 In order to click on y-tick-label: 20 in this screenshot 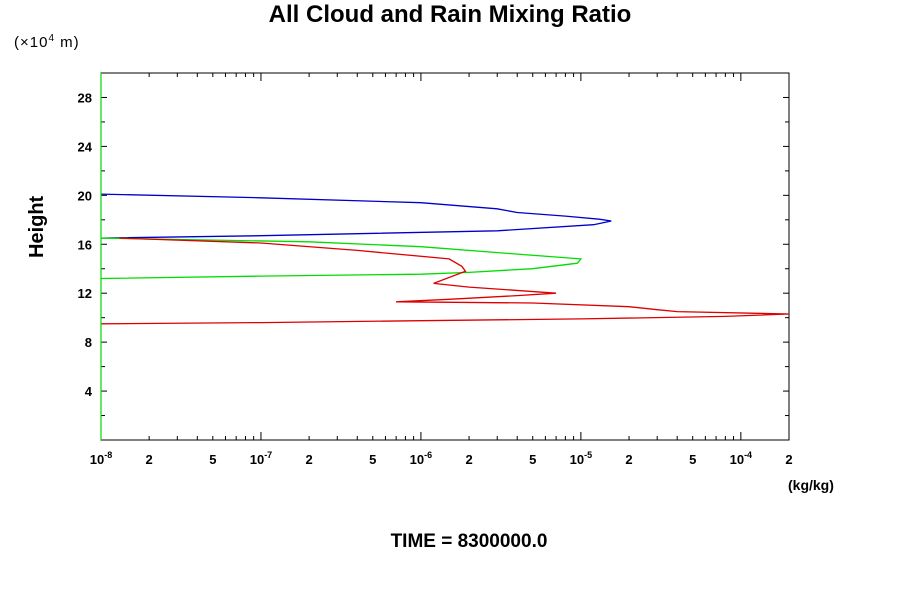, I will do `click(85, 195)`.